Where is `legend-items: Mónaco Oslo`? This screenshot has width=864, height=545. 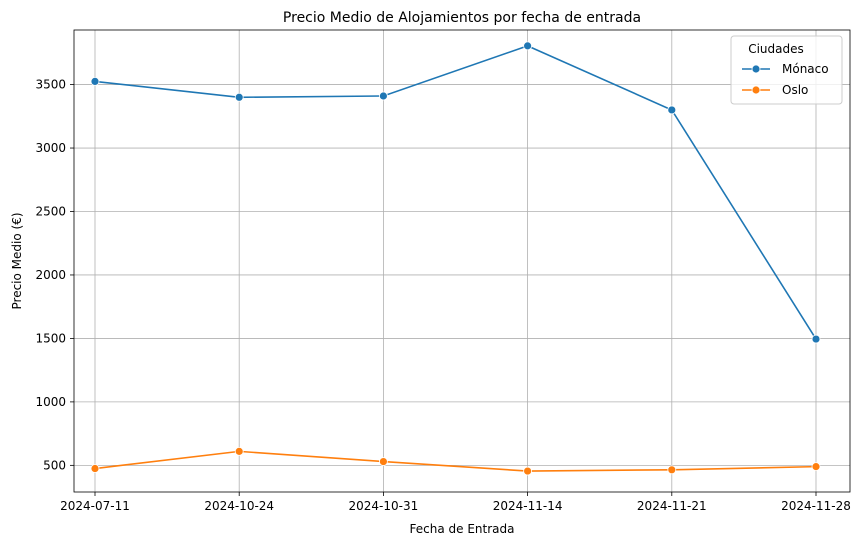 legend-items: Mónaco Oslo is located at coordinates (785, 79).